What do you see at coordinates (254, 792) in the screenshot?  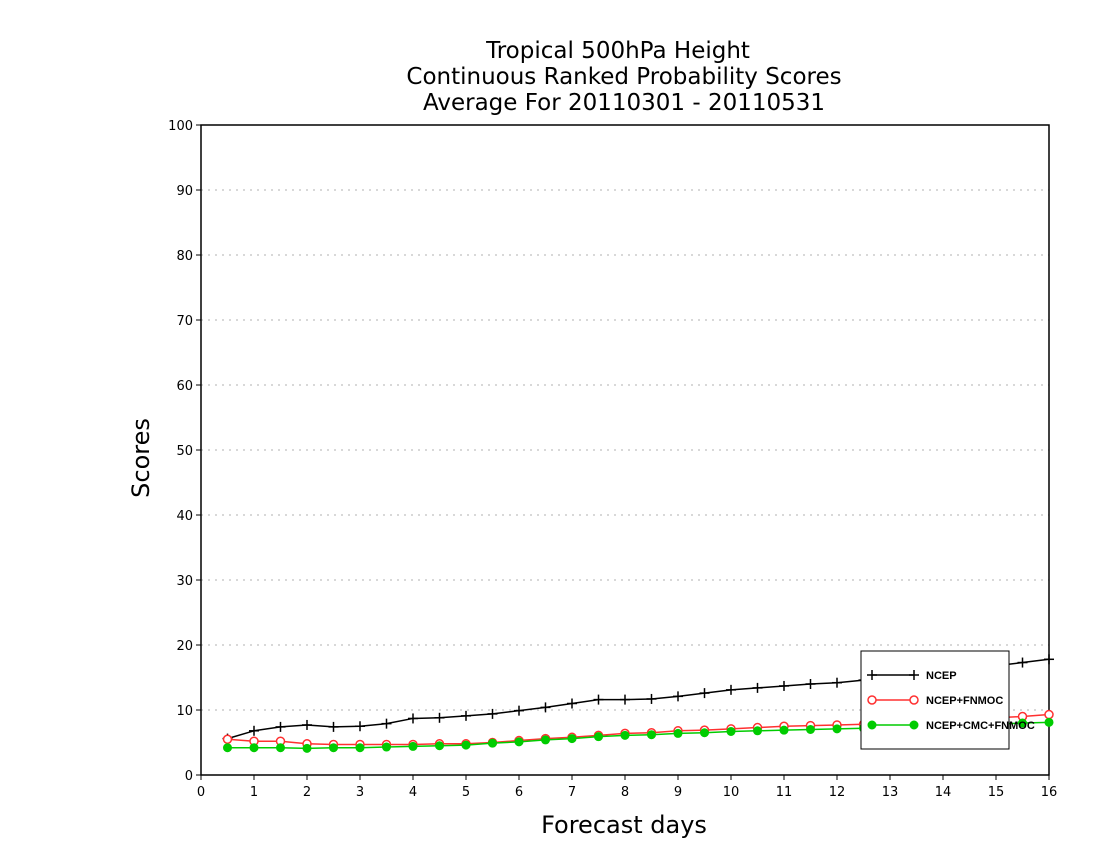 I see `x-tick-label: 1` at bounding box center [254, 792].